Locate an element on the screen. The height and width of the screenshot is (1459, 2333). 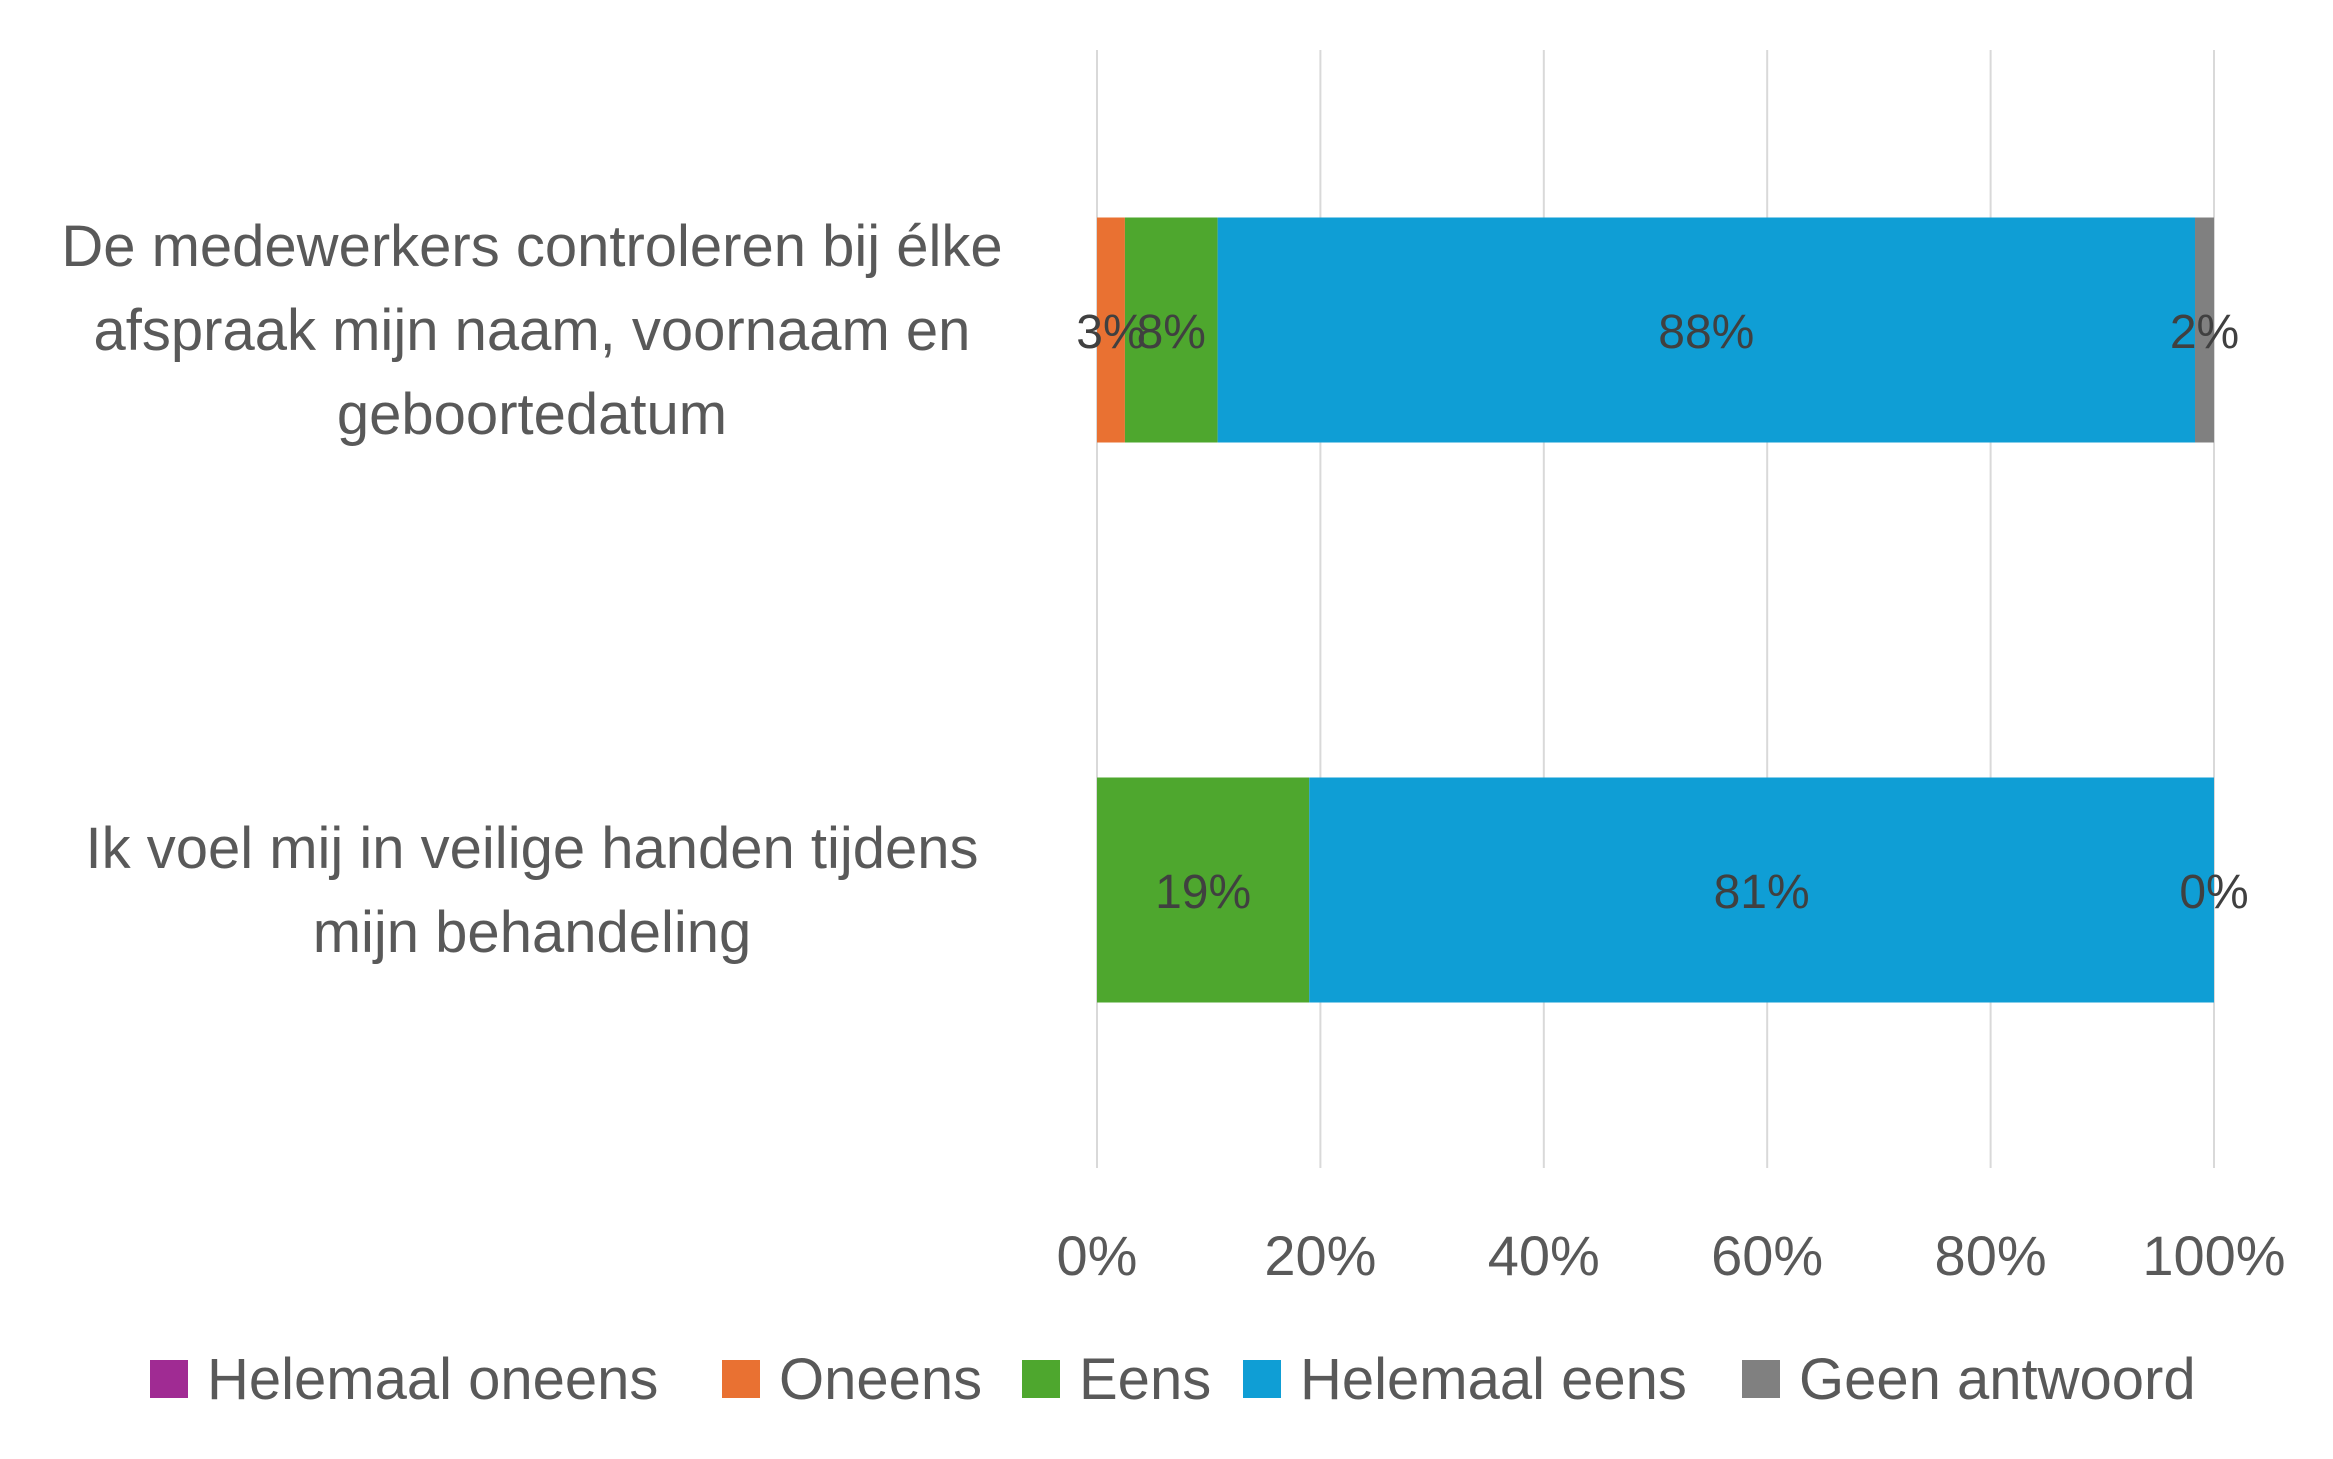
x-tick-label: 80% is located at coordinates (1991, 1255).